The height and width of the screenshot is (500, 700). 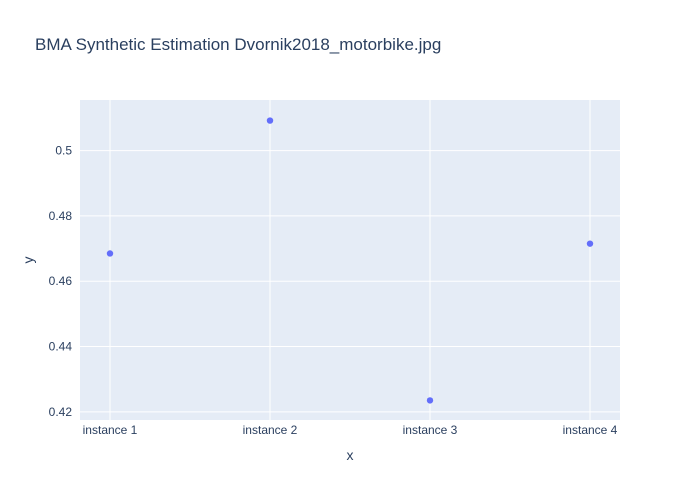 What do you see at coordinates (350, 455) in the screenshot?
I see `x-axis-title: x` at bounding box center [350, 455].